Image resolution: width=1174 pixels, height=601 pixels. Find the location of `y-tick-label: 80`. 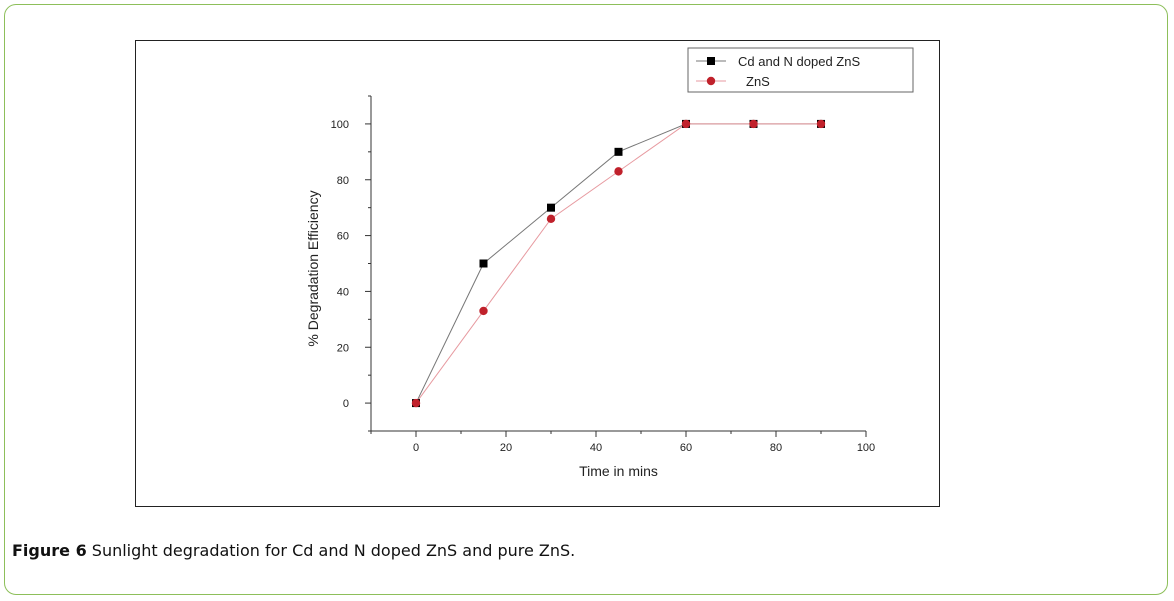

y-tick-label: 80 is located at coordinates (343, 181).